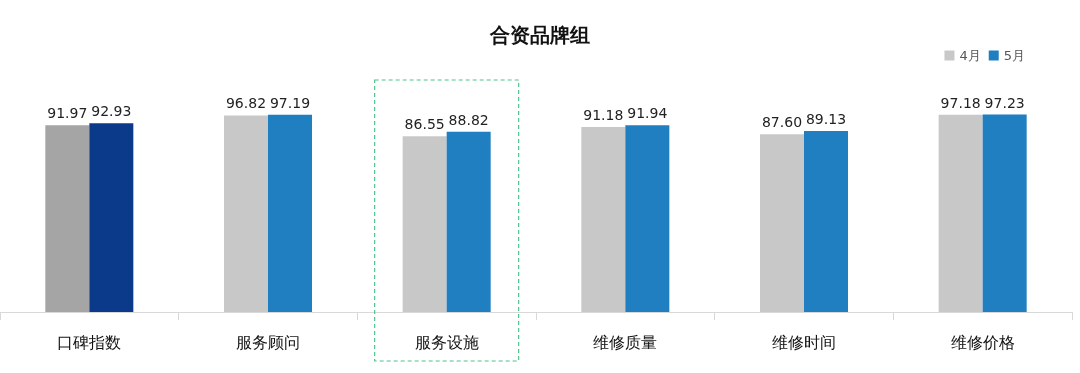 The height and width of the screenshot is (373, 1080). Describe the element at coordinates (625, 342) in the screenshot. I see `x-tick-label: 维修质量` at that location.